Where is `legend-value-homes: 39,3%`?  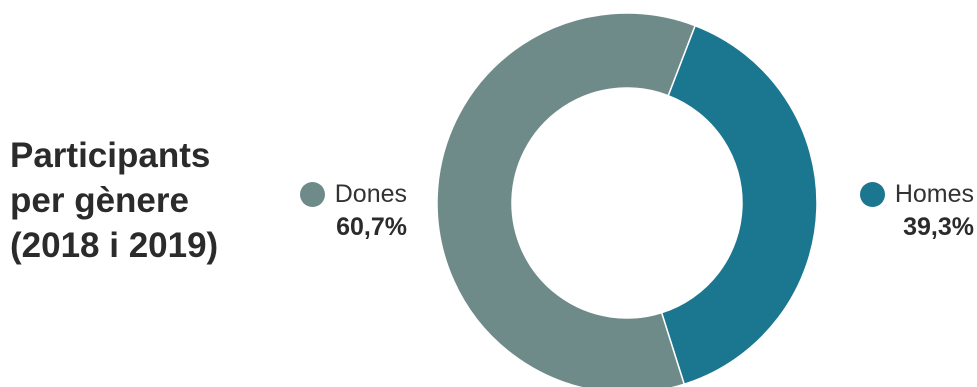
legend-value-homes: 39,3% is located at coordinates (938, 227).